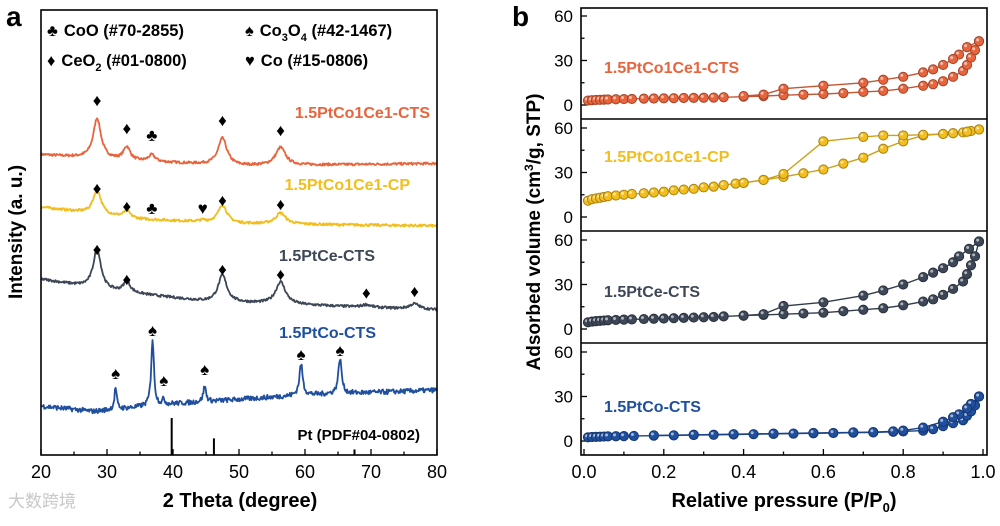  What do you see at coordinates (533, 232) in the screenshot?
I see `y-axis-label-adsorbed-volume: Adsorbed volume (cm3/g, STP)` at bounding box center [533, 232].